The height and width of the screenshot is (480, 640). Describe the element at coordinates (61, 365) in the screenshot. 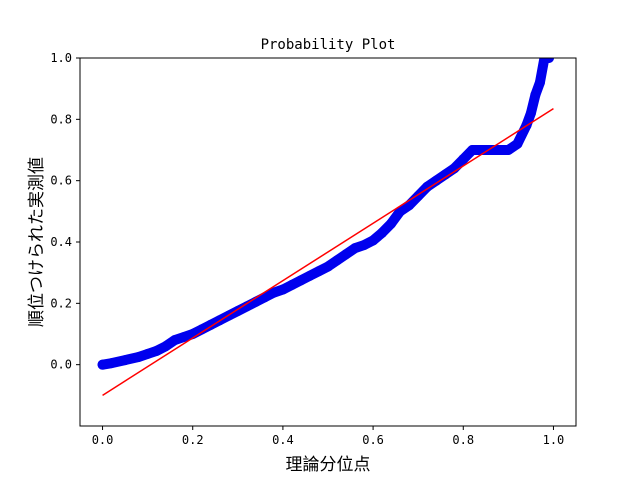

I see `y-tick-label: 0.0` at that location.